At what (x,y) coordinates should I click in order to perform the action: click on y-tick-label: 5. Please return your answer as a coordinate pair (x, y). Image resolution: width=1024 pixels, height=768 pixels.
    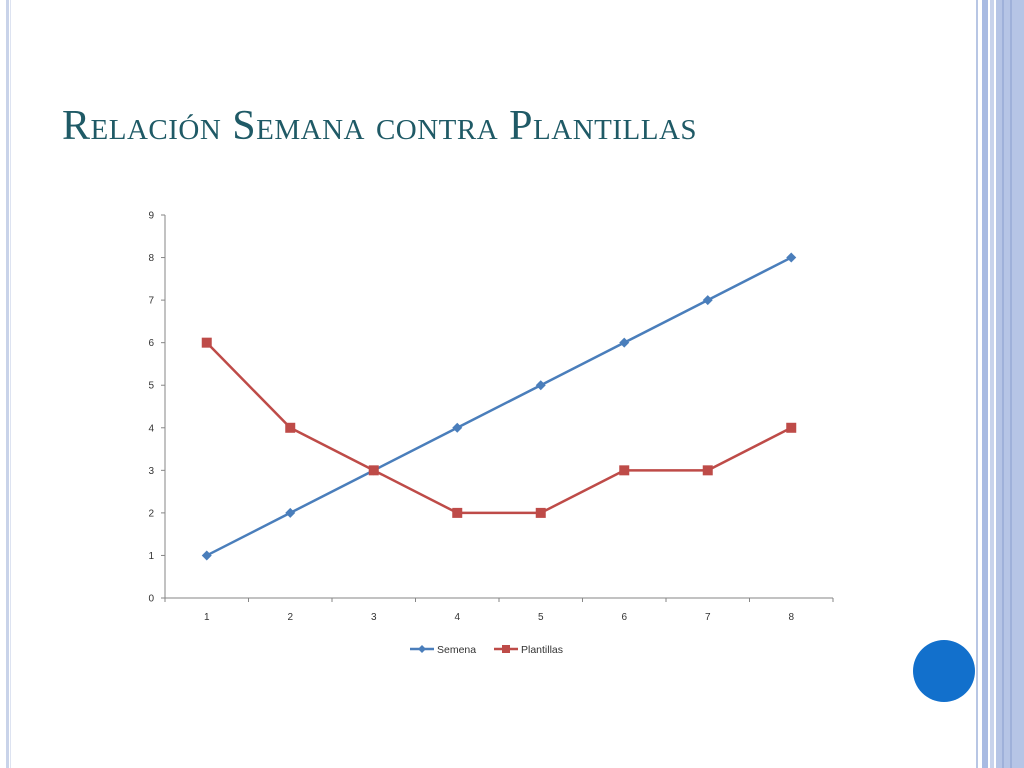
    Looking at the image, I should click on (151, 386).